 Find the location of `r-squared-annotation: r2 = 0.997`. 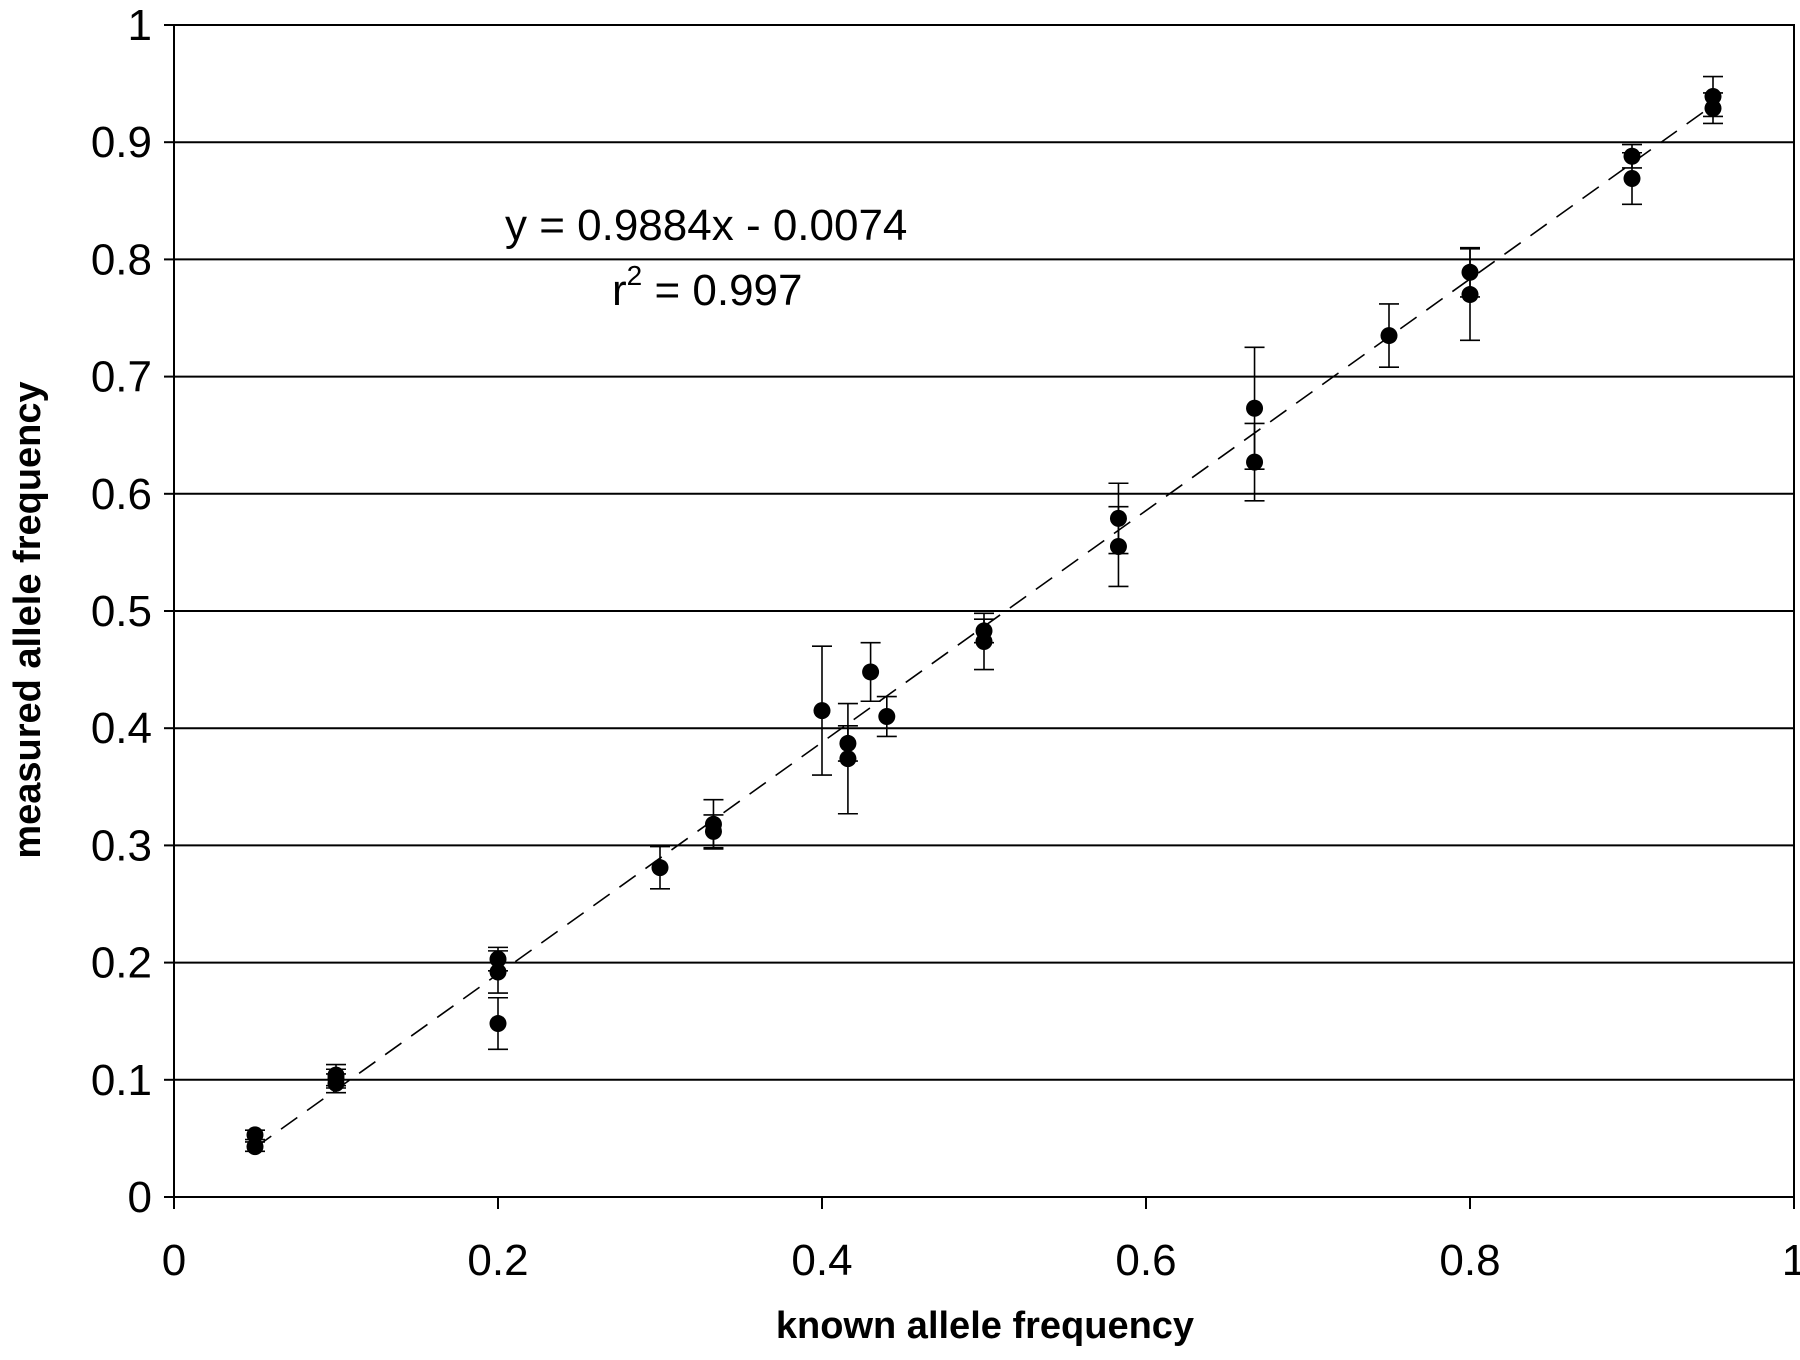

r-squared-annotation: r2 = 0.997 is located at coordinates (707, 287).